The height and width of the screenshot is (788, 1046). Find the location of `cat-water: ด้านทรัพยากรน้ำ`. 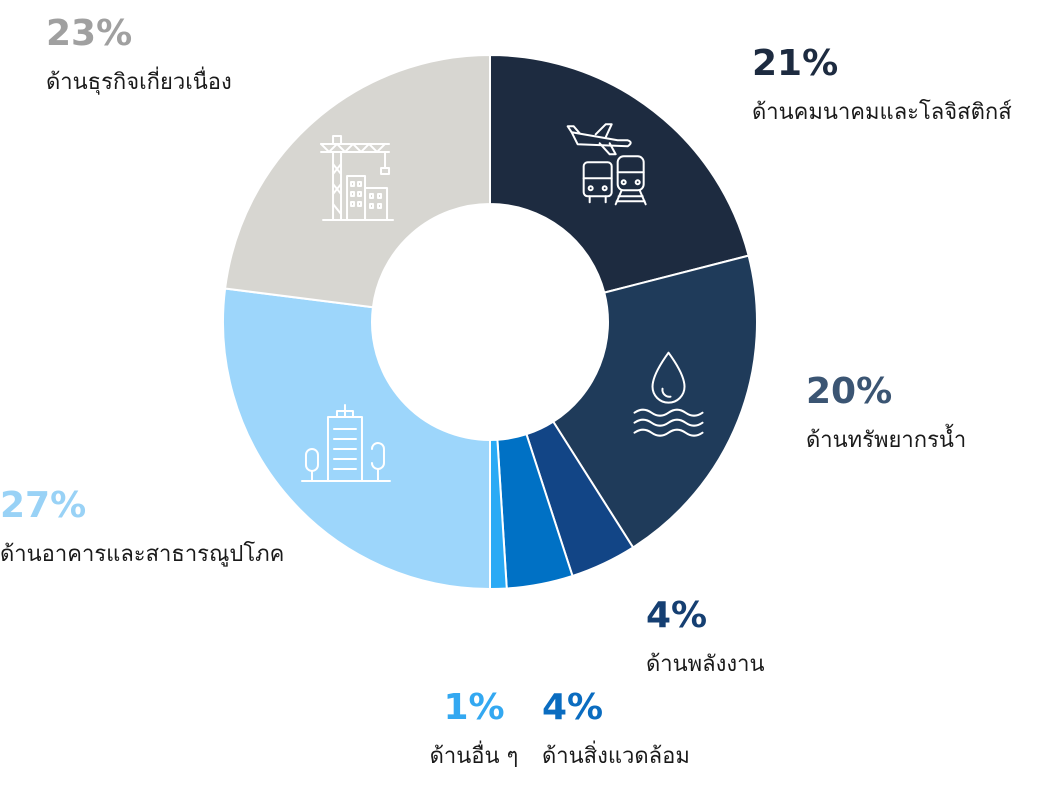

cat-water: ด้านทรัพยากรน้ำ is located at coordinates (886, 440).